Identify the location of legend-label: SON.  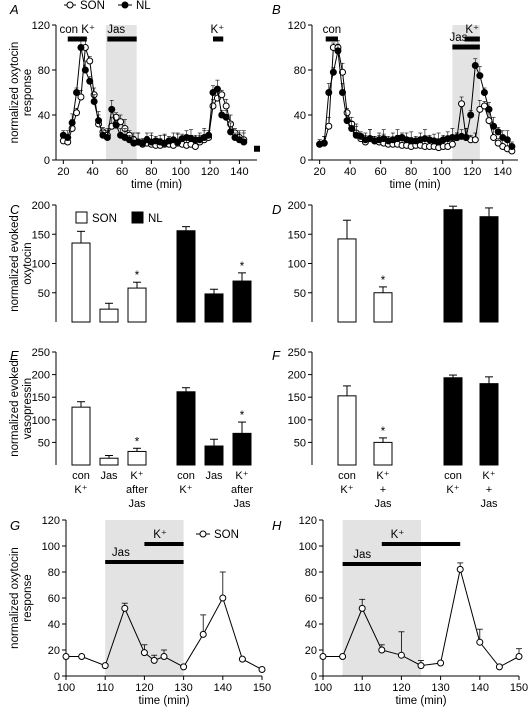
(226, 535).